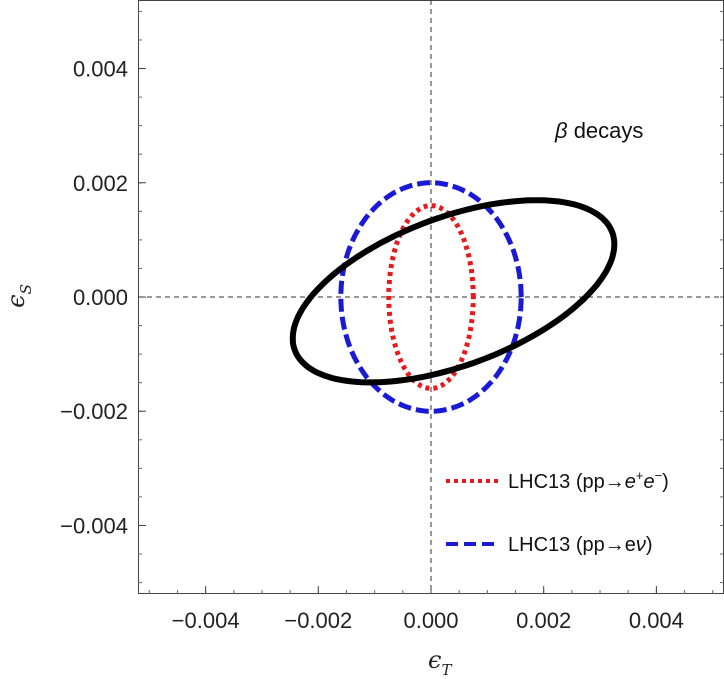  I want to click on y-tick-label: 0.004, so click(100, 69).